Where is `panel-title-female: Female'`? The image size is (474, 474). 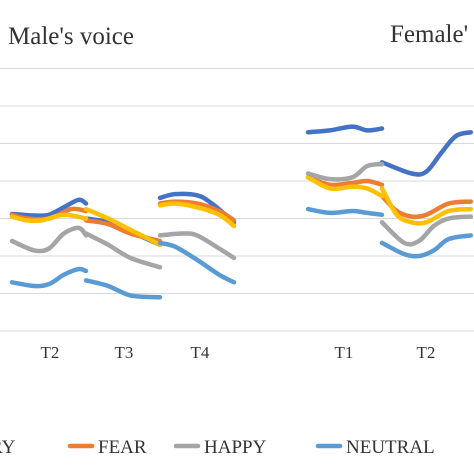 panel-title-female: Female' is located at coordinates (429, 34).